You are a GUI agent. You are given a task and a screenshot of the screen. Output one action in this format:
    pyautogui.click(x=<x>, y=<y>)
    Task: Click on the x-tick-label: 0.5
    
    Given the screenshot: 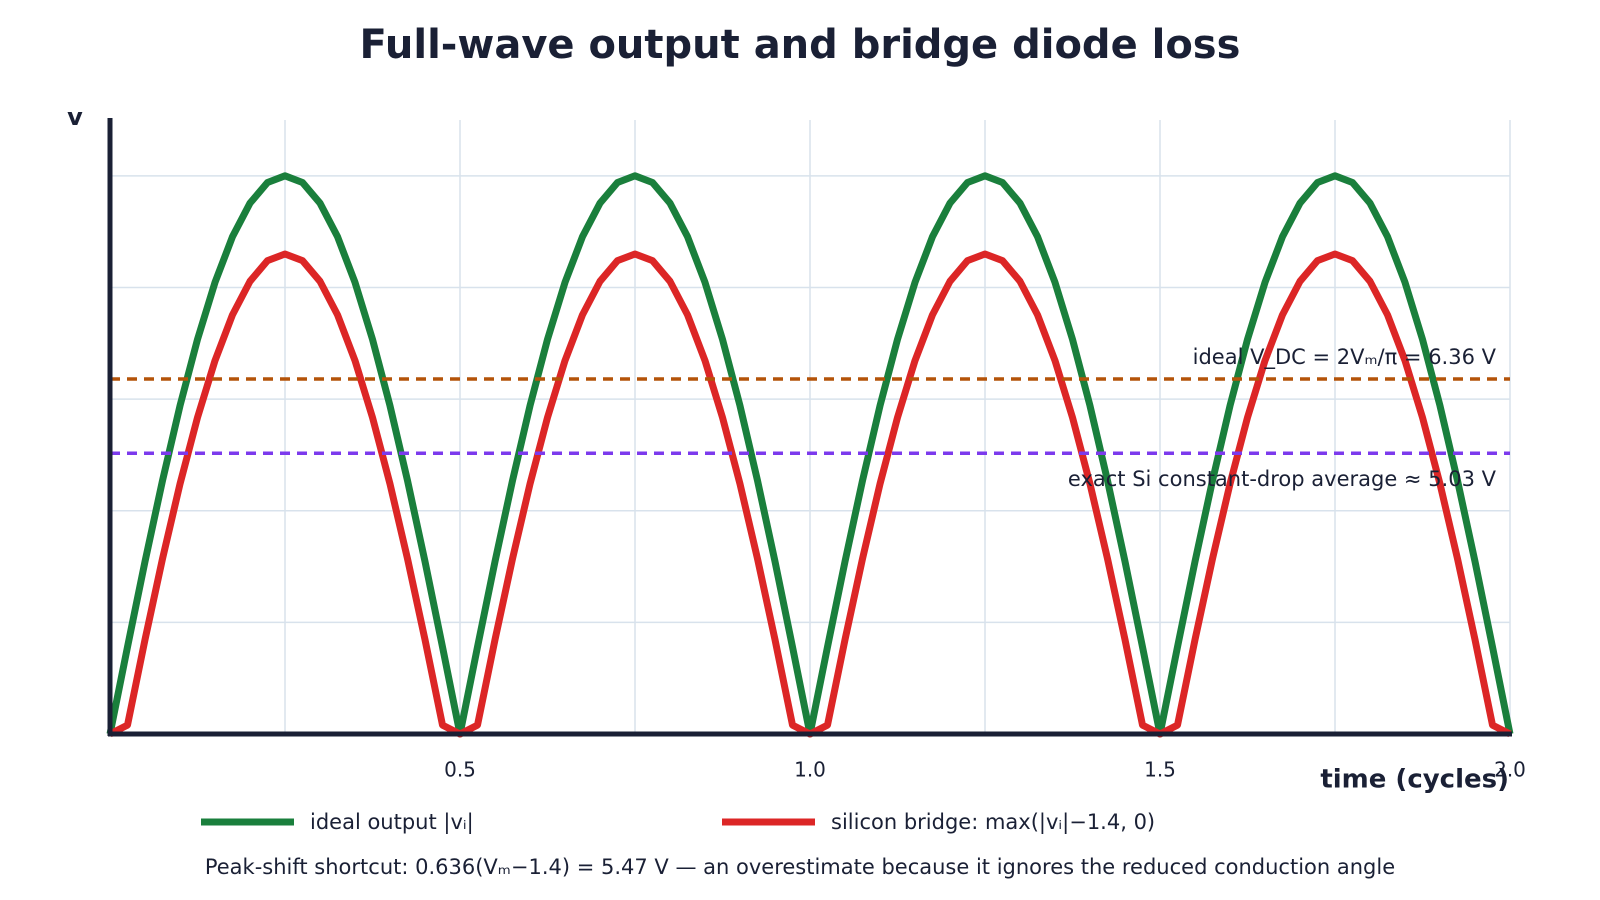 What is the action you would take?
    pyautogui.click(x=460, y=770)
    